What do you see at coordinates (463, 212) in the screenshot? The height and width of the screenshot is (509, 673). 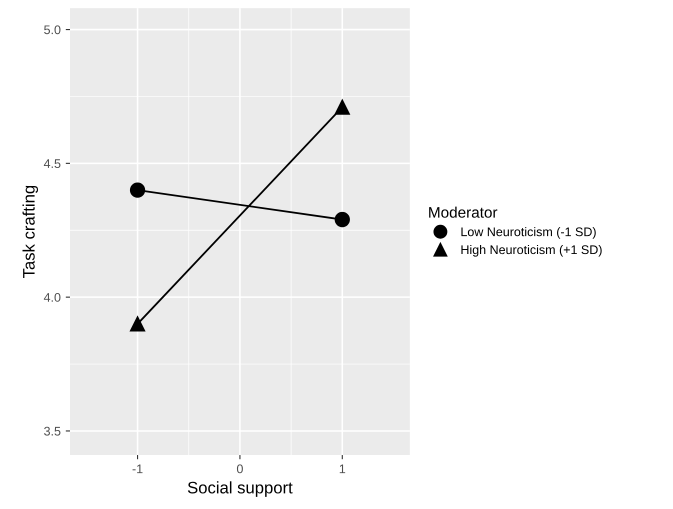 I see `legend-title: Moderator` at bounding box center [463, 212].